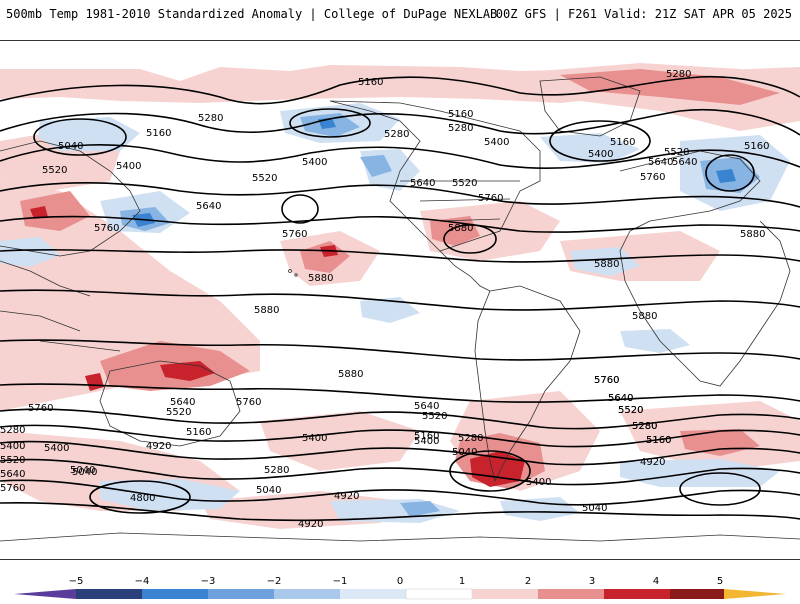 The image size is (800, 604). What do you see at coordinates (656, 581) in the screenshot?
I see `colorbar-tick-label: 4` at bounding box center [656, 581].